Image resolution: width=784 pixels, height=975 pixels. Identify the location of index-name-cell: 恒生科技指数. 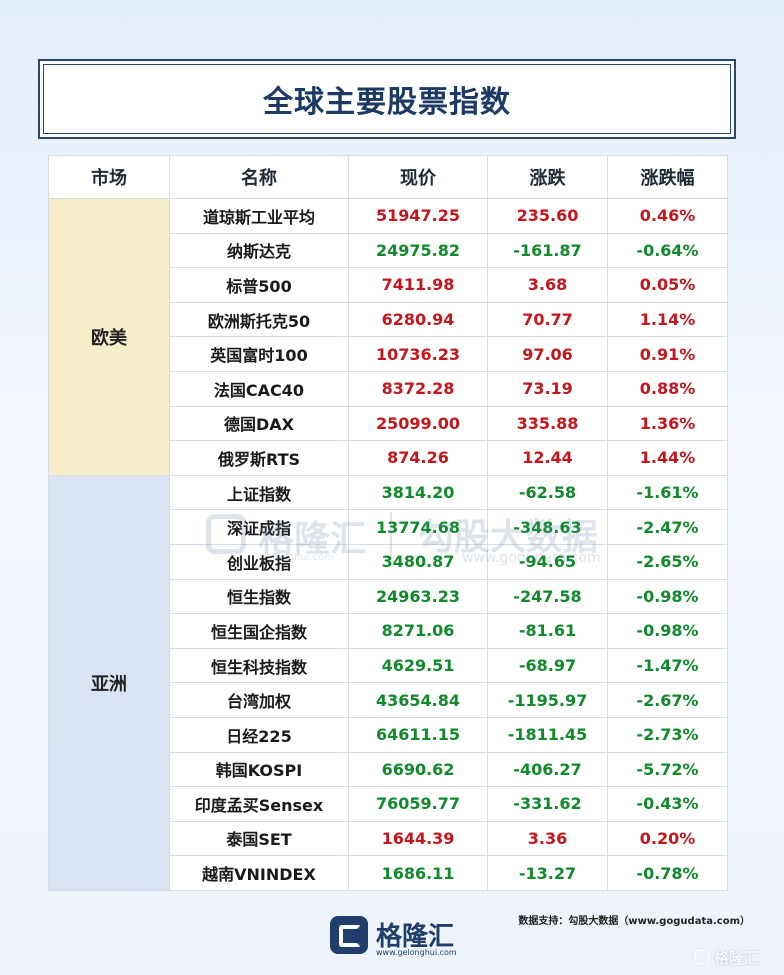
(259, 665).